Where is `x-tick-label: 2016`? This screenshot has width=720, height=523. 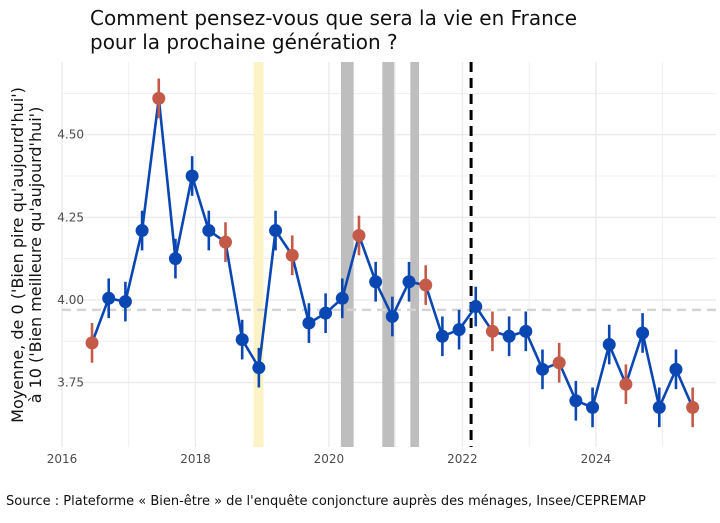
x-tick-label: 2016 is located at coordinates (62, 459).